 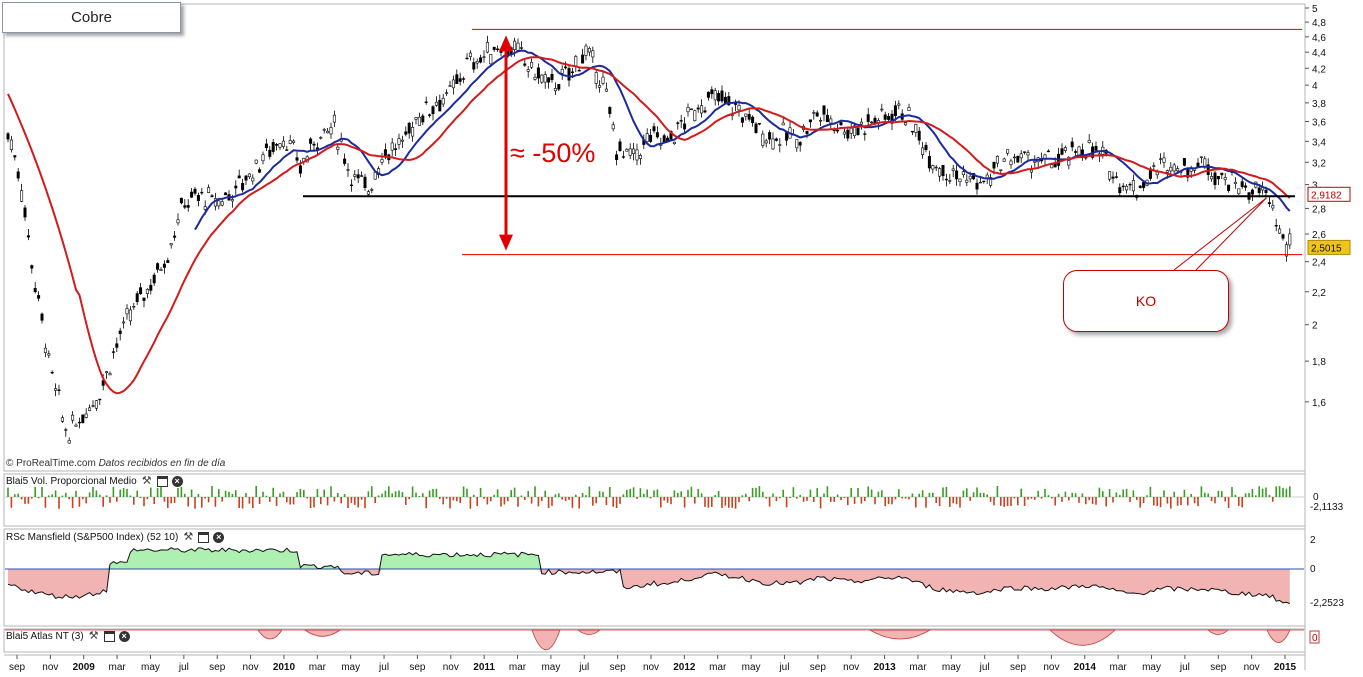 What do you see at coordinates (1285, 667) in the screenshot?
I see `time-axis-label: 2015` at bounding box center [1285, 667].